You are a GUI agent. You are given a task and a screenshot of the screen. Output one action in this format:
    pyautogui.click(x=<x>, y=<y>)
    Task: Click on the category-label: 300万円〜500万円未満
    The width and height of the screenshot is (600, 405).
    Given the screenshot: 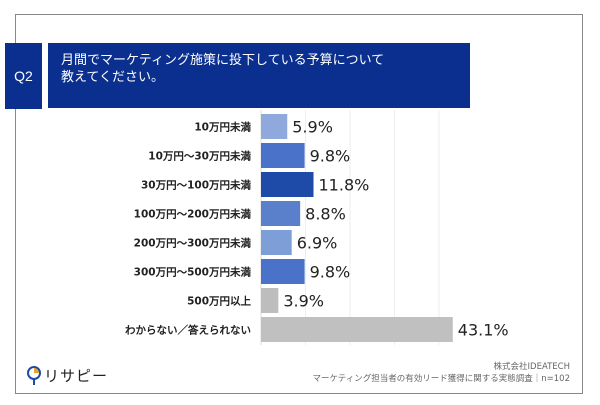 What is the action you would take?
    pyautogui.click(x=193, y=272)
    